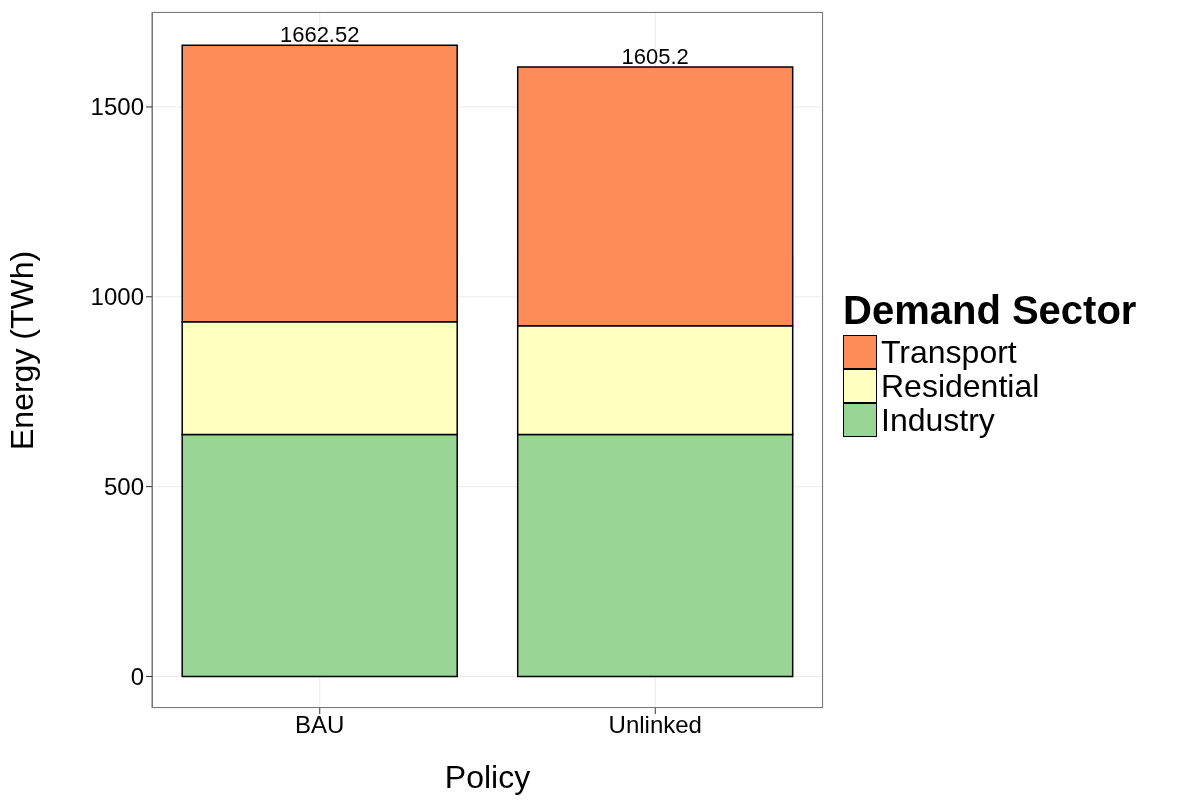 This screenshot has width=1198, height=812. I want to click on total-label: 1605.2, so click(655, 56).